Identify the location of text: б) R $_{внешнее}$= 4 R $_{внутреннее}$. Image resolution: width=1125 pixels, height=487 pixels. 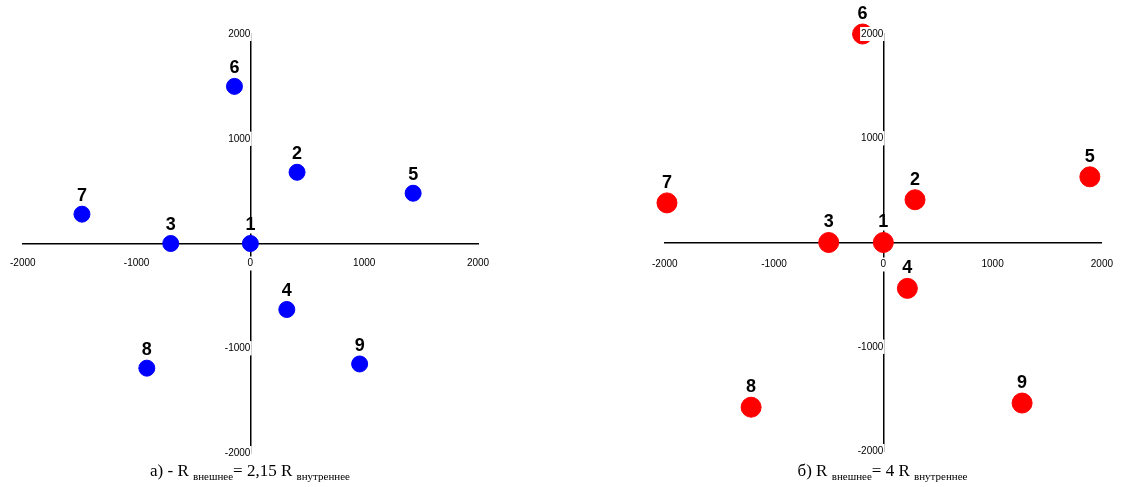
(882, 473).